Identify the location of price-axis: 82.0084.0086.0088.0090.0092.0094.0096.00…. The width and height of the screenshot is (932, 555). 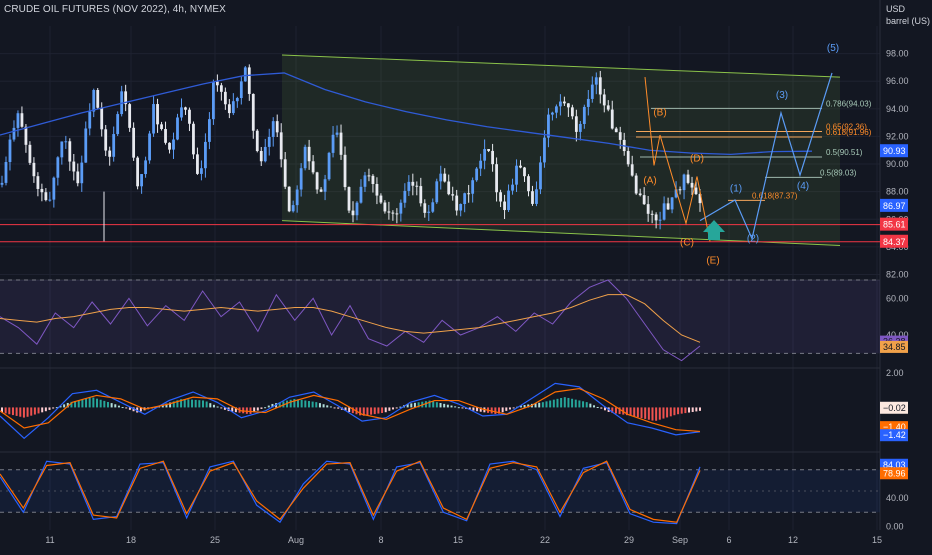
(894, 290).